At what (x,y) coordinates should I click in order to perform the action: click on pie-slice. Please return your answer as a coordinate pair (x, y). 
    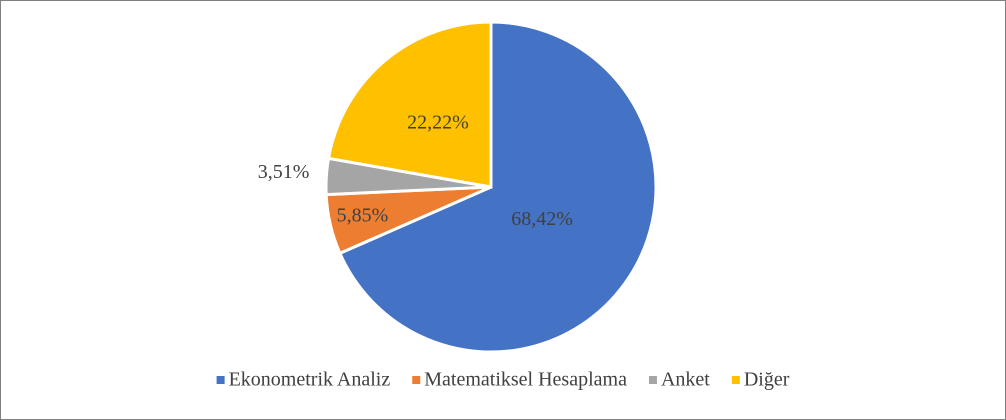
    Looking at the image, I should click on (409, 104).